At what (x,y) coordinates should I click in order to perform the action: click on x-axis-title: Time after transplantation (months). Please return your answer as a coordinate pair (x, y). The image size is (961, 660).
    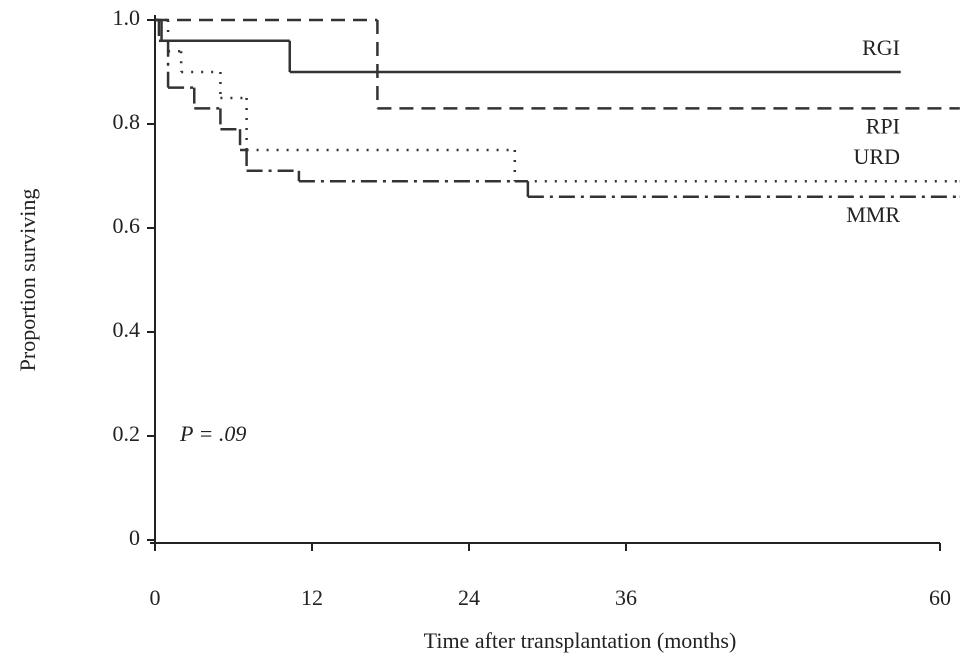
    Looking at the image, I should click on (580, 640).